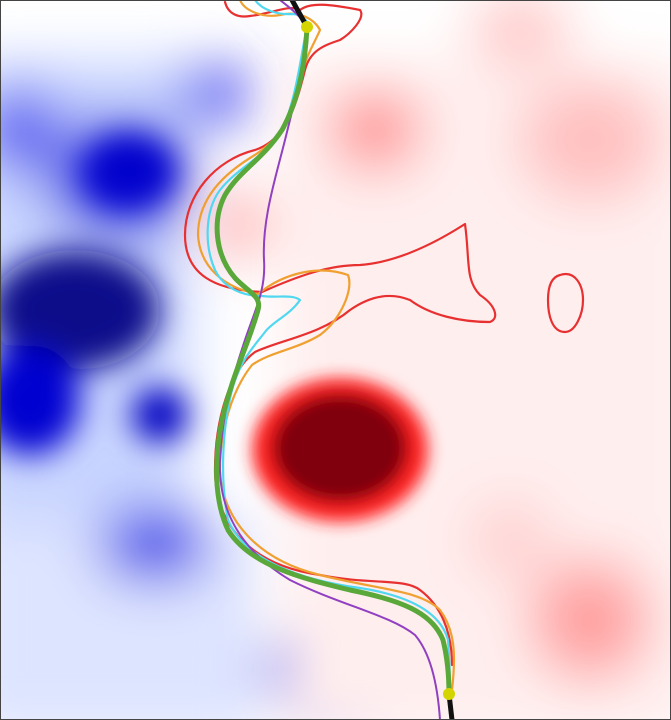  Describe the element at coordinates (565, 303) in the screenshot. I see `contour-red-island` at that location.